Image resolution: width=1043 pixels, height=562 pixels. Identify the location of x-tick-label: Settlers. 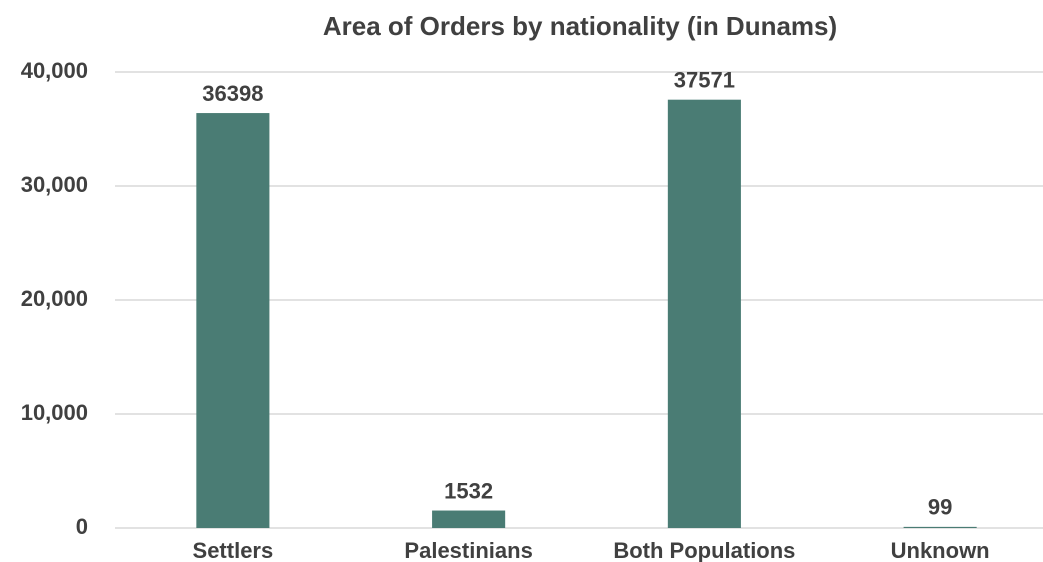
(233, 550).